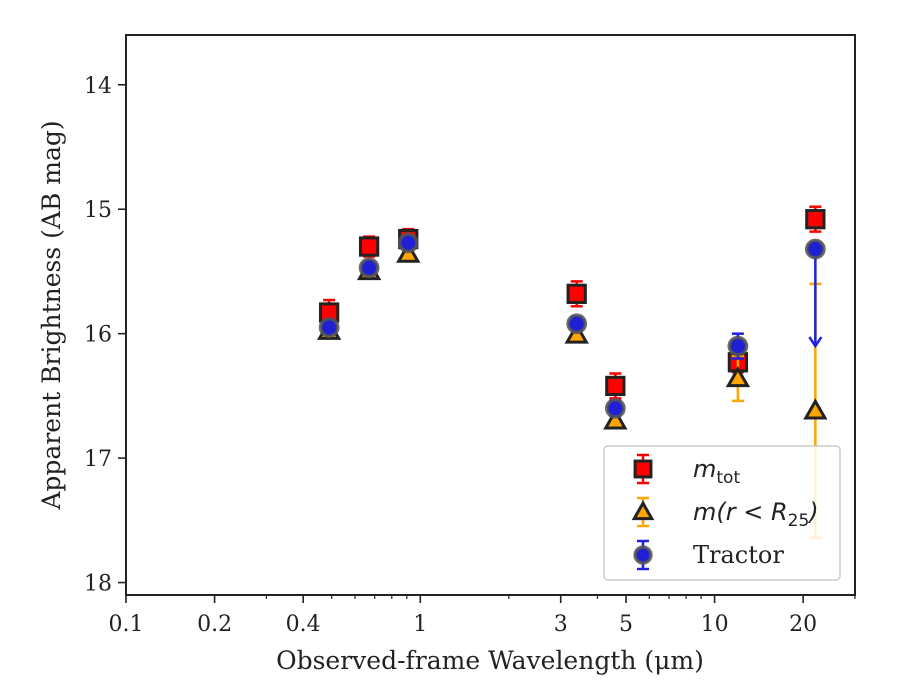 The width and height of the screenshot is (900, 700). Describe the element at coordinates (626, 624) in the screenshot. I see `x-tick-label: 5` at that location.